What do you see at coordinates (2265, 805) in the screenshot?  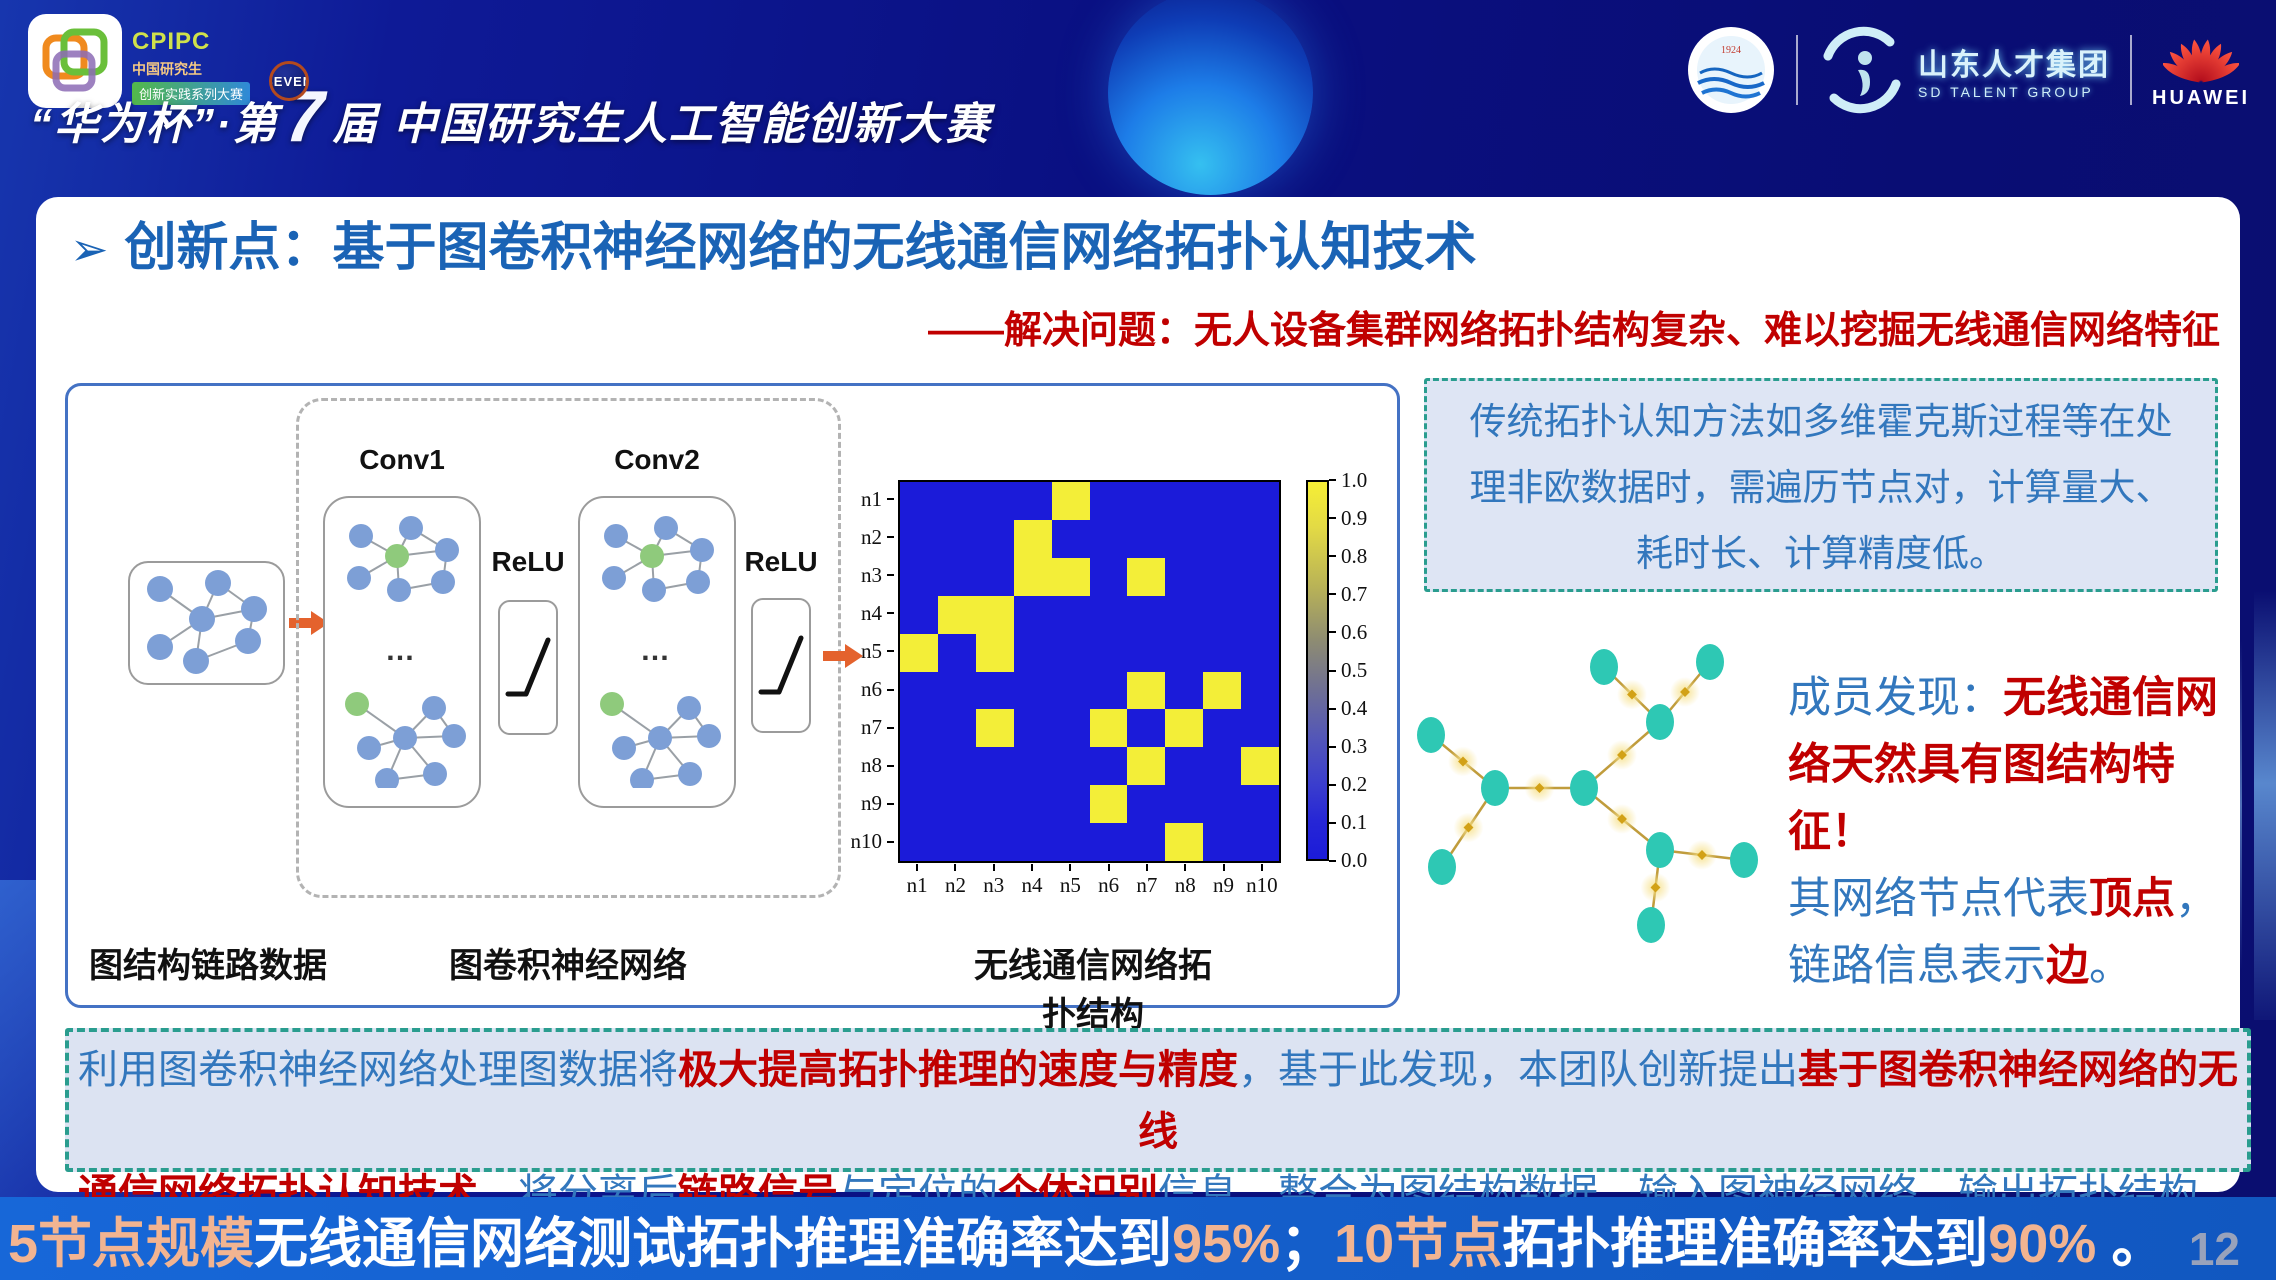 I see `background-streak` at bounding box center [2265, 805].